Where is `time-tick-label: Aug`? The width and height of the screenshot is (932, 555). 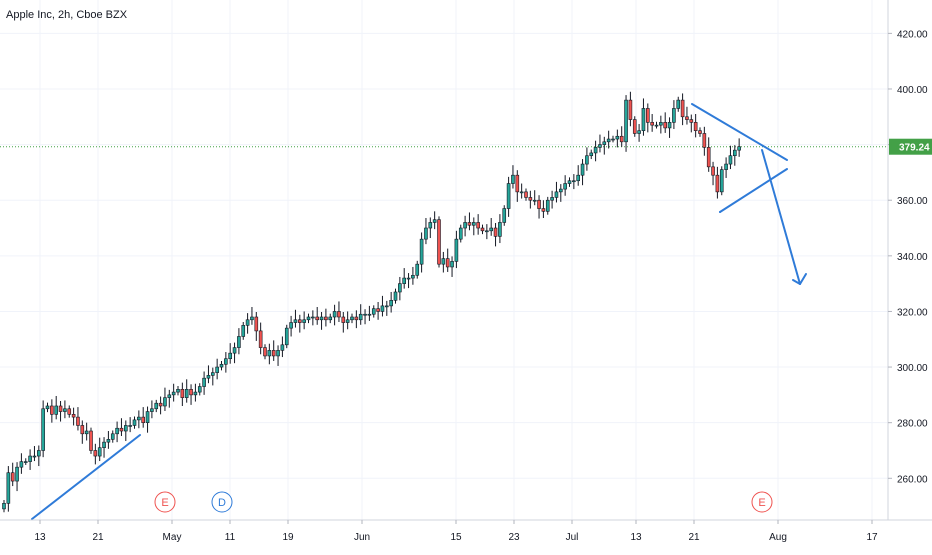
time-tick-label: Aug is located at coordinates (778, 537).